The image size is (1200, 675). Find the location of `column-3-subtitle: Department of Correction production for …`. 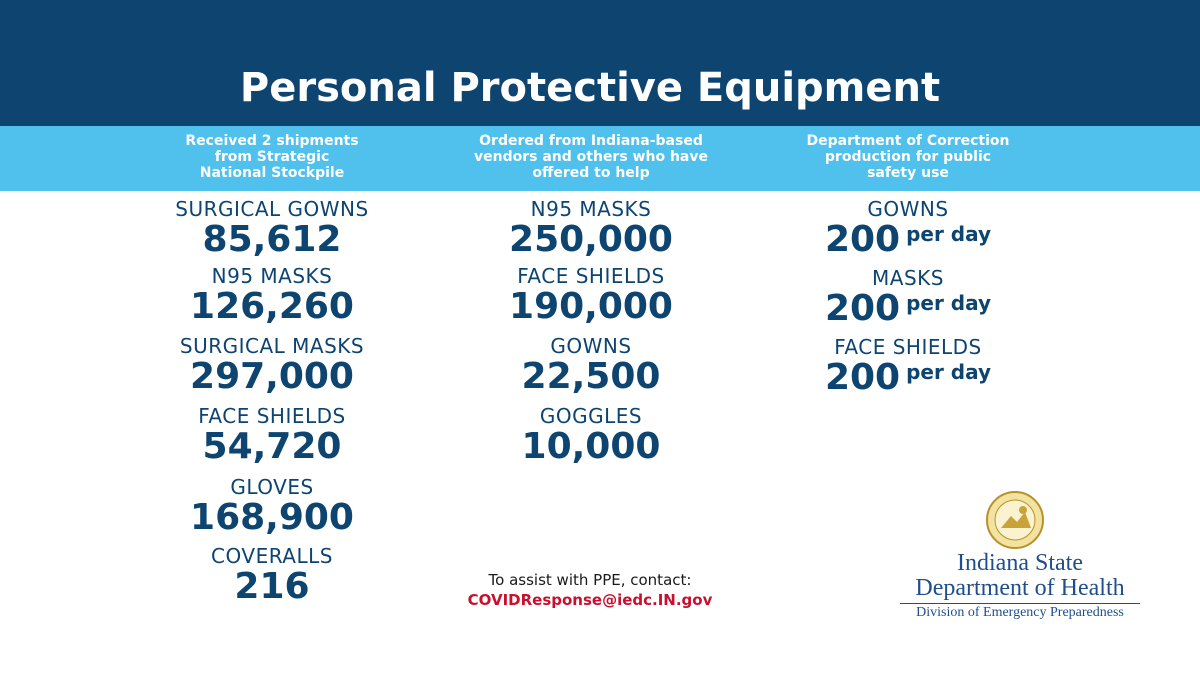

column-3-subtitle: Department of Correction production for … is located at coordinates (908, 157).